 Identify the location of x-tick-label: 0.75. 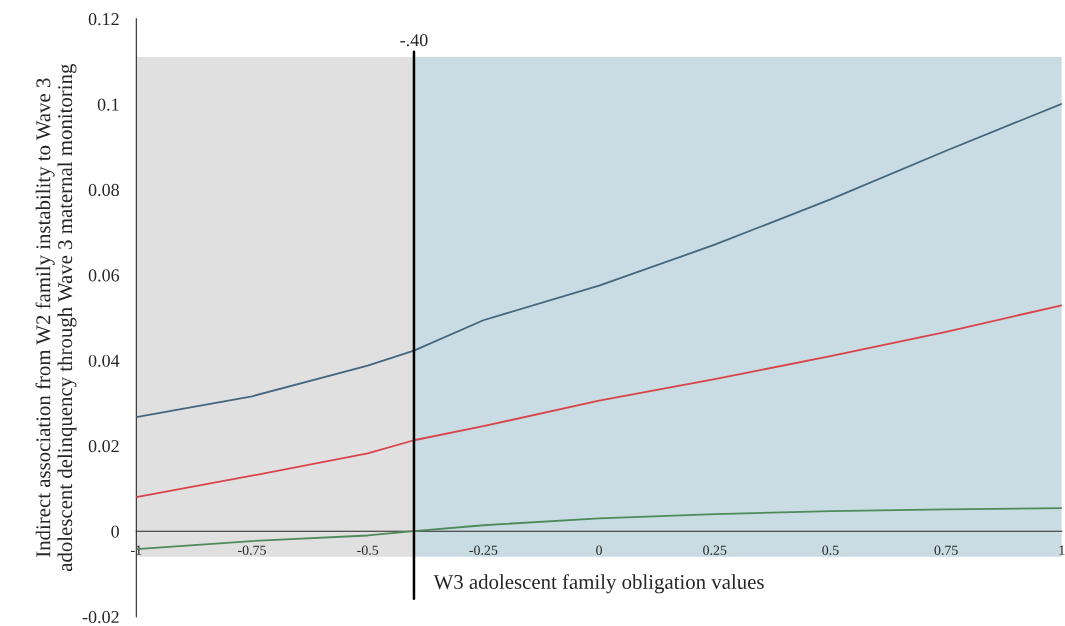
(946, 550).